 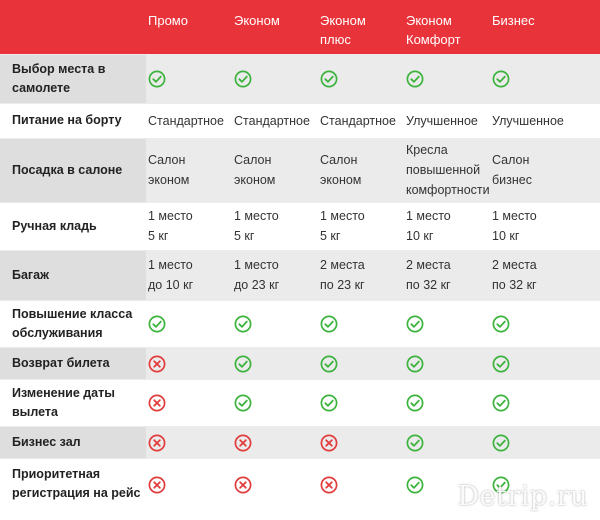 What do you see at coordinates (171, 275) in the screenshot?
I see `cell-value: 1 место до 10 кг` at bounding box center [171, 275].